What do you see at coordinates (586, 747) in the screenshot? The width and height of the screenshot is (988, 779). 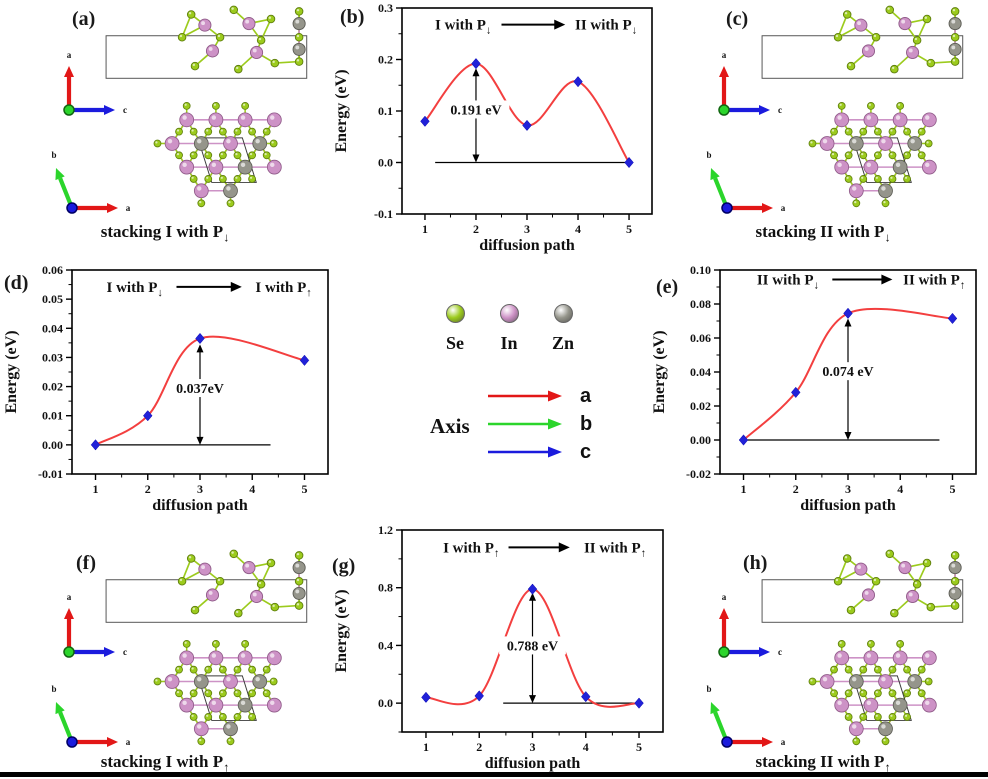 I see `x-tick-label: 4` at bounding box center [586, 747].